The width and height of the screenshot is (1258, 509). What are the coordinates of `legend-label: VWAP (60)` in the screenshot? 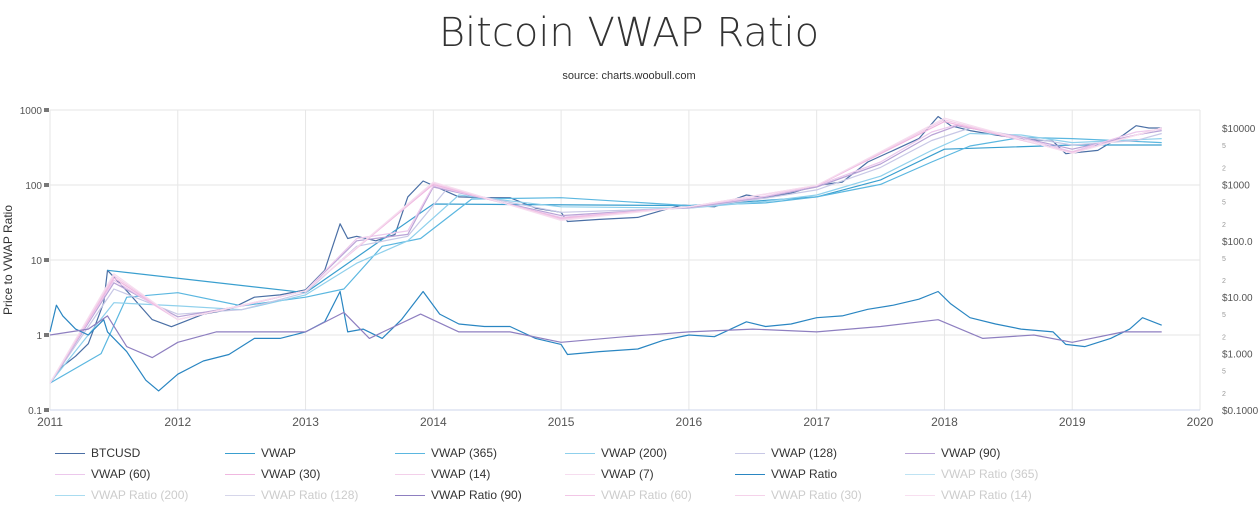 It's located at (121, 474).